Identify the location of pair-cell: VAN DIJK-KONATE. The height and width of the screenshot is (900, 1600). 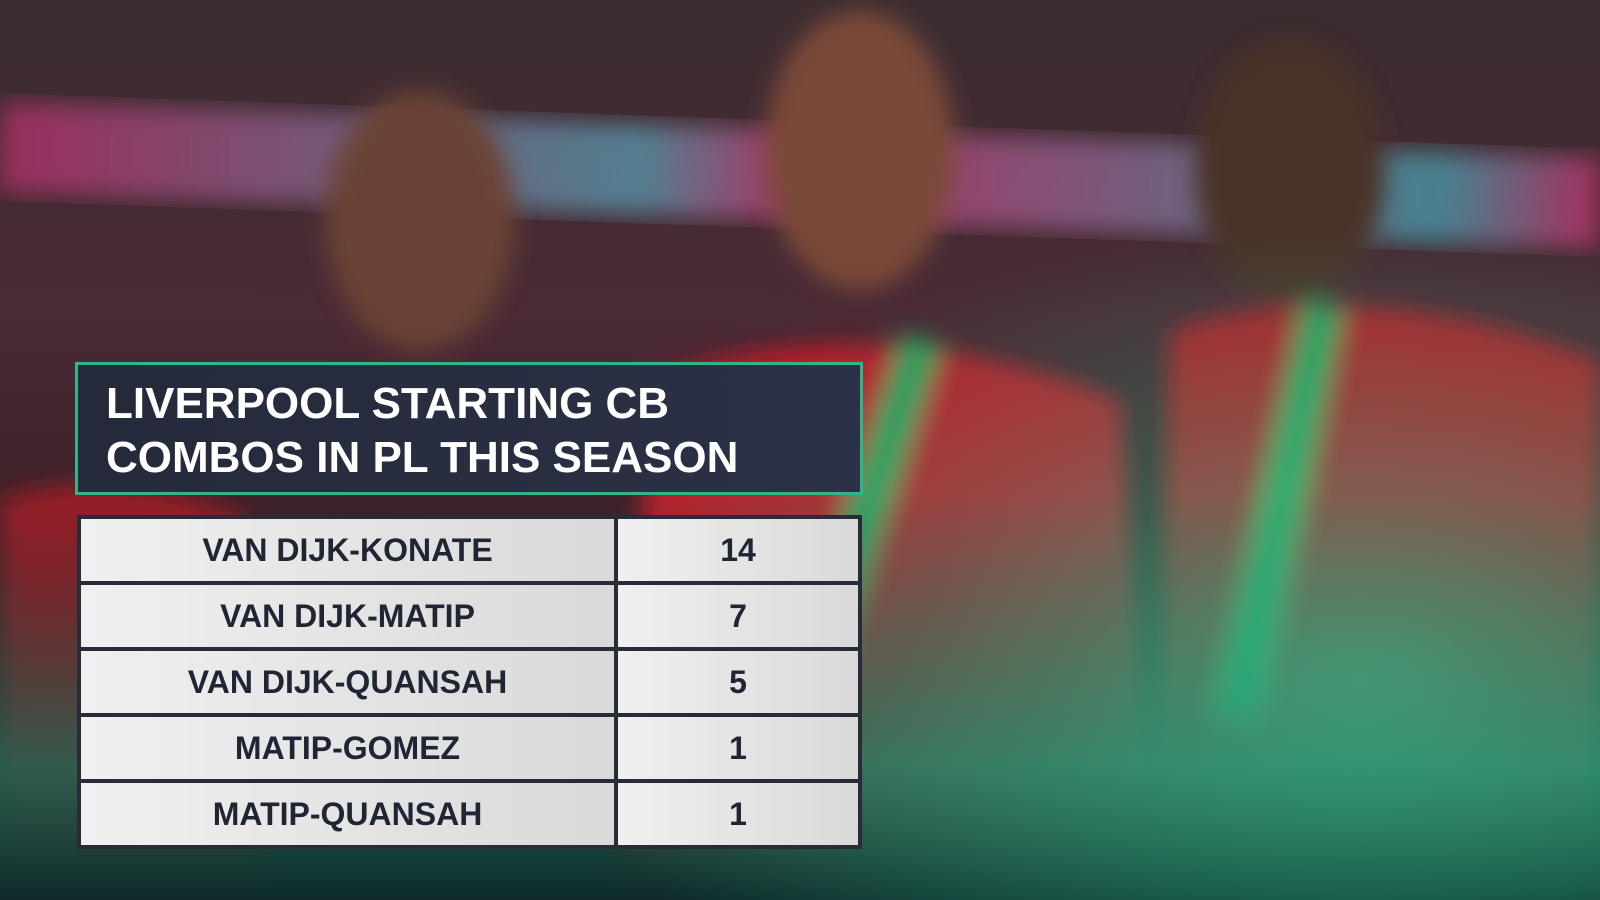
(347, 550).